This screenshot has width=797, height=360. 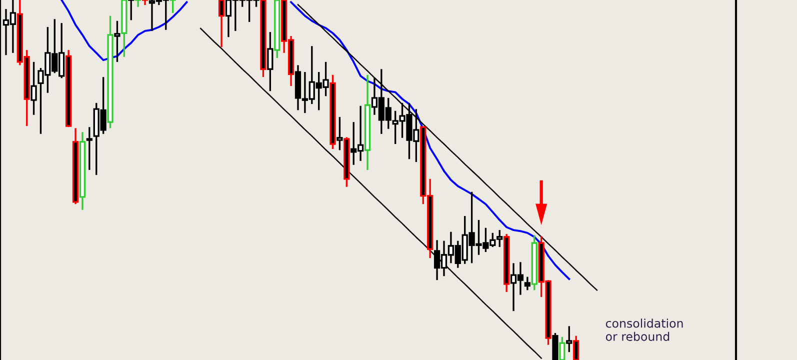 I want to click on annotation: consolidation or rebound, so click(x=644, y=329).